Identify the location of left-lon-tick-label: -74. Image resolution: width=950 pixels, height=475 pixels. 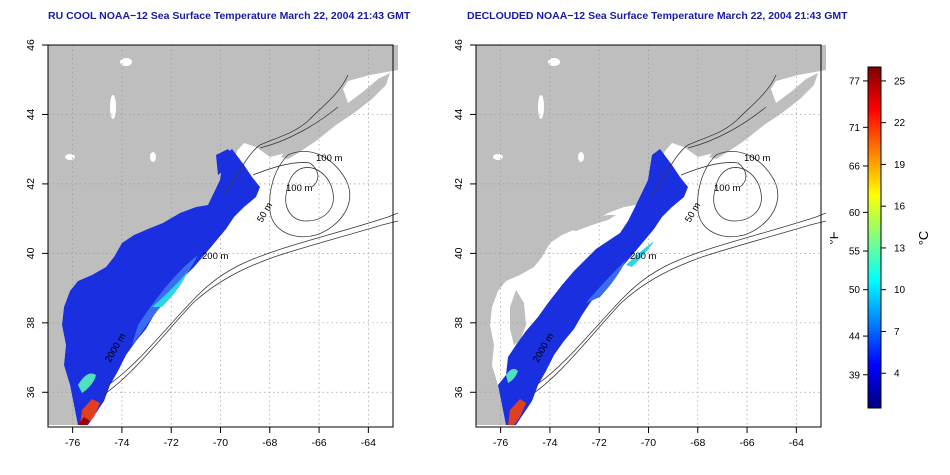
(121, 443).